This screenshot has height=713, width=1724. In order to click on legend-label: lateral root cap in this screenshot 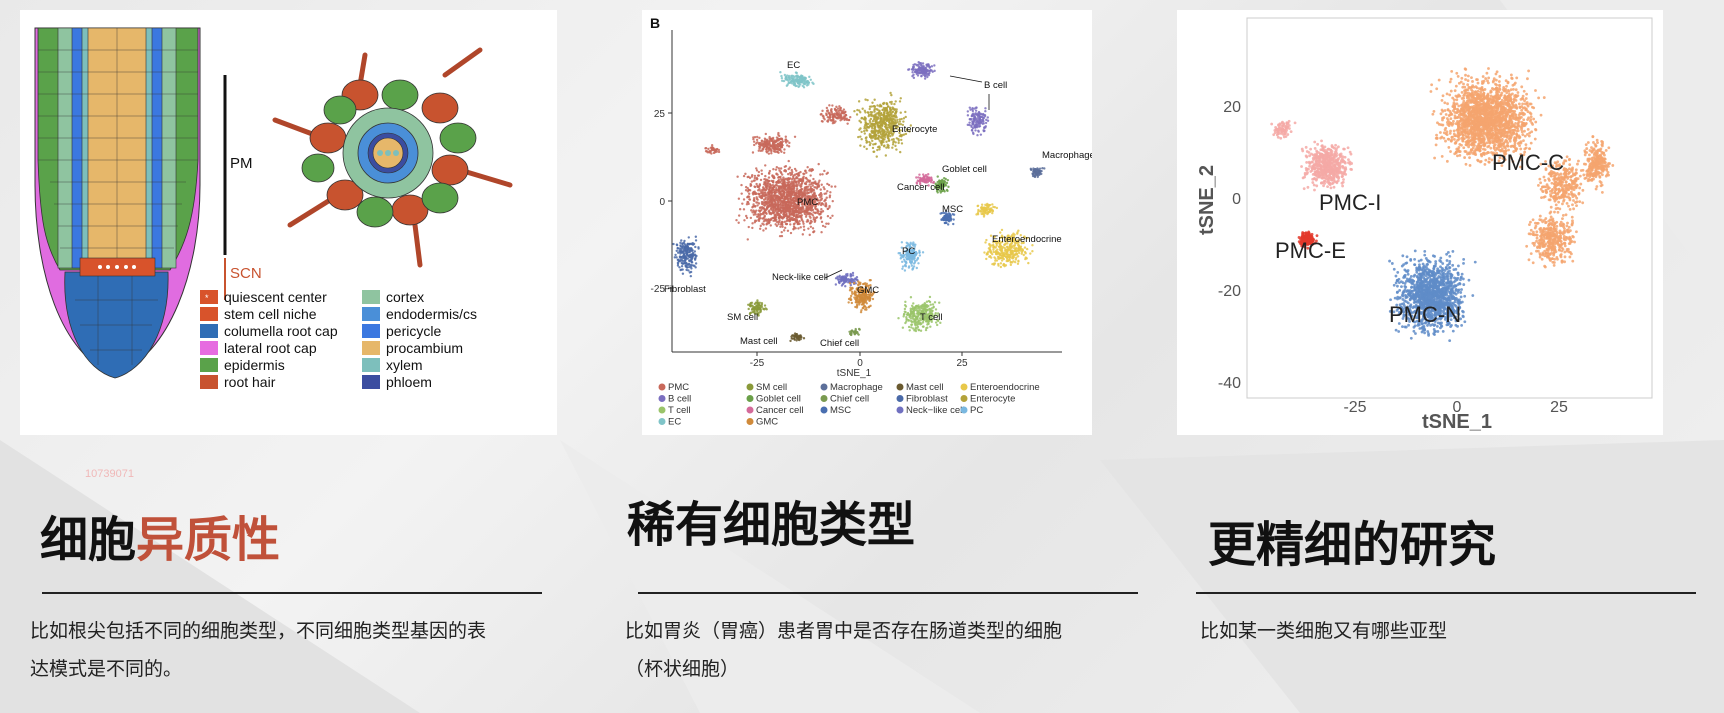, I will do `click(270, 348)`.